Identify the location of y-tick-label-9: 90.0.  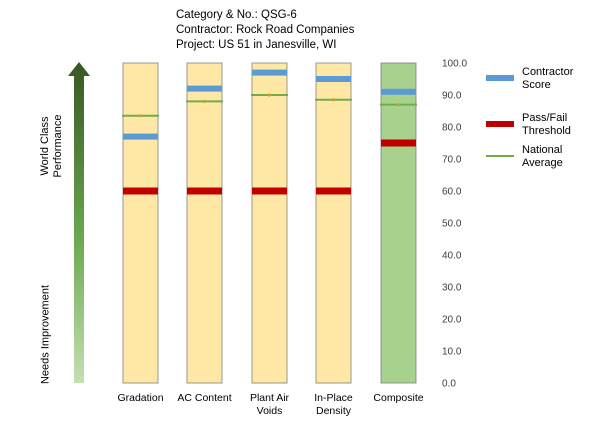
(452, 96).